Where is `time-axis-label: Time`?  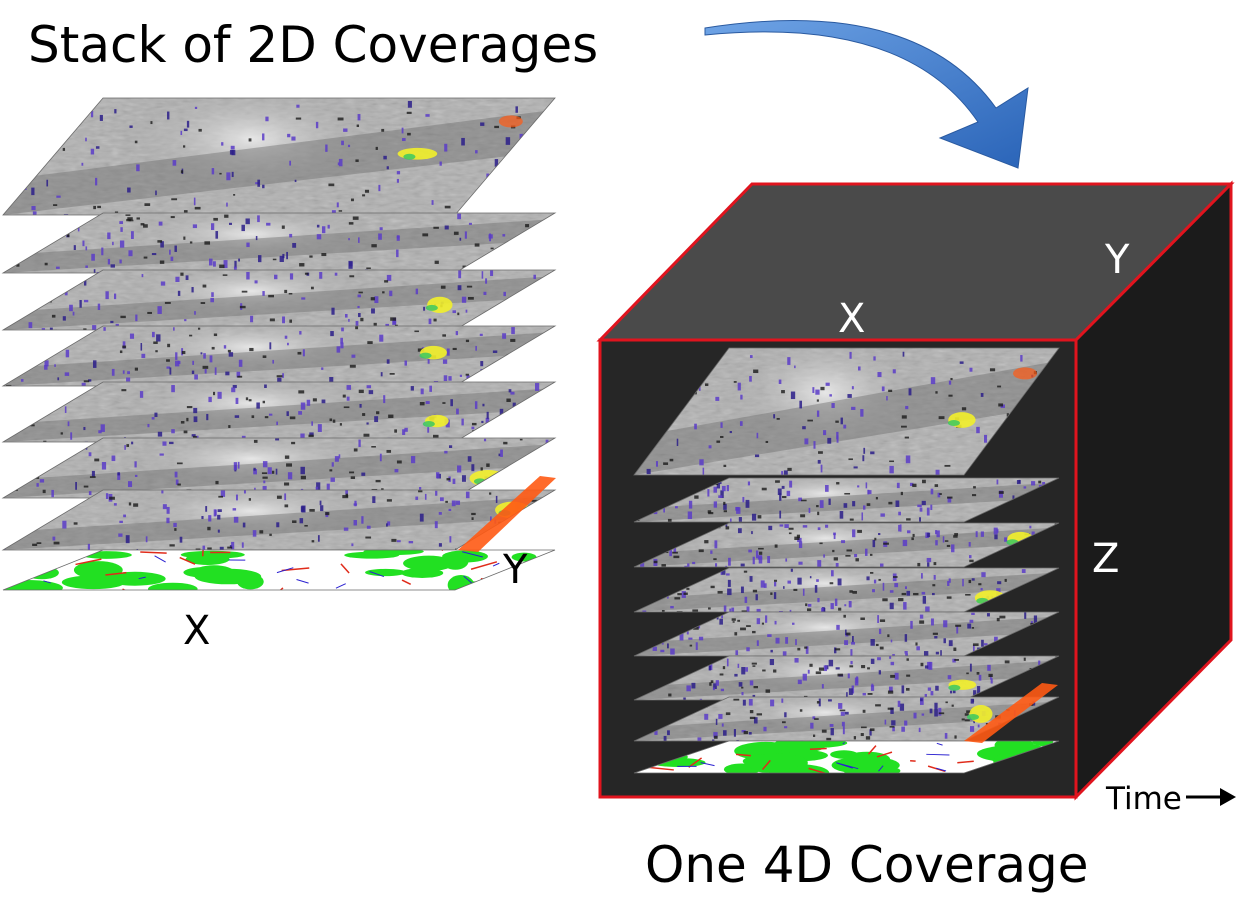
time-axis-label: Time is located at coordinates (1143, 799).